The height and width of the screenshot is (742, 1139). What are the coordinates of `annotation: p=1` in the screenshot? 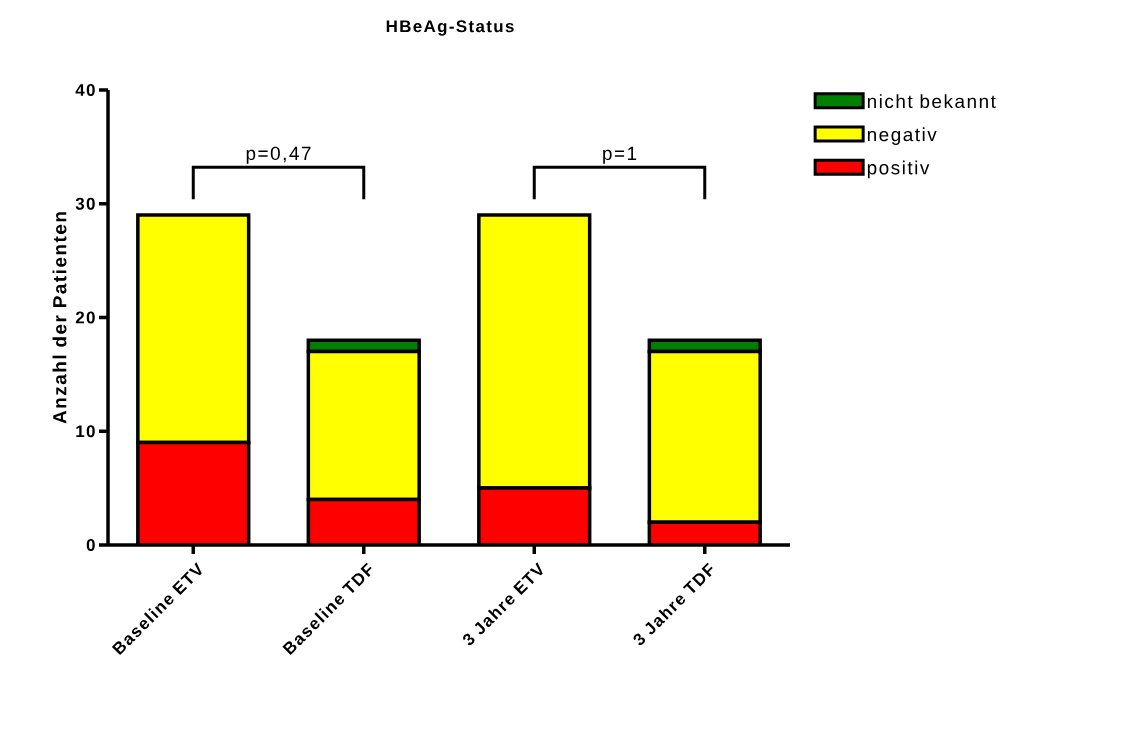 It's located at (620, 155).